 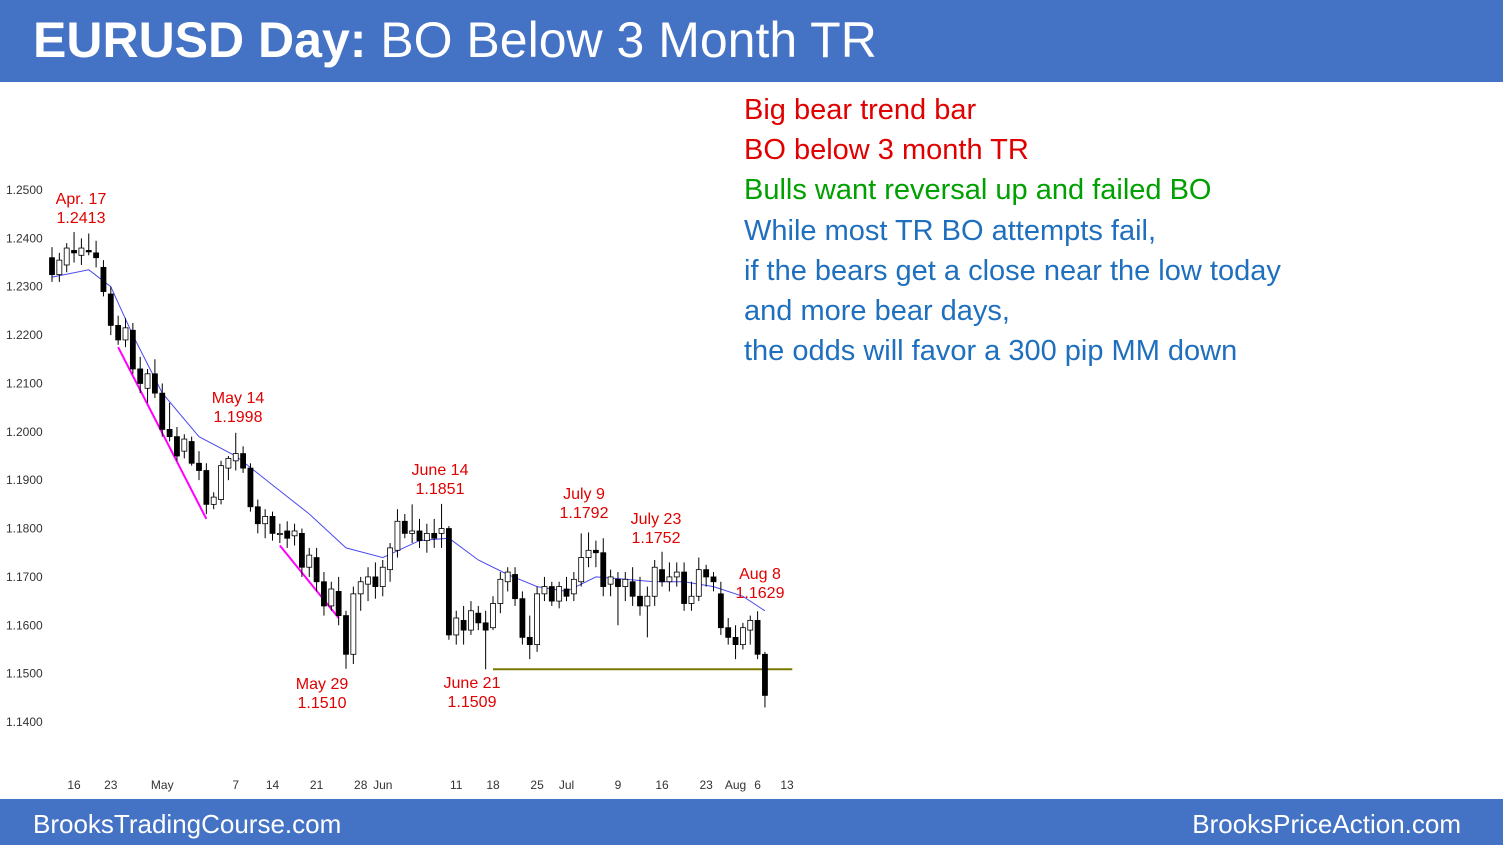 I want to click on y-tick-label: 1.2000, so click(x=24, y=432).